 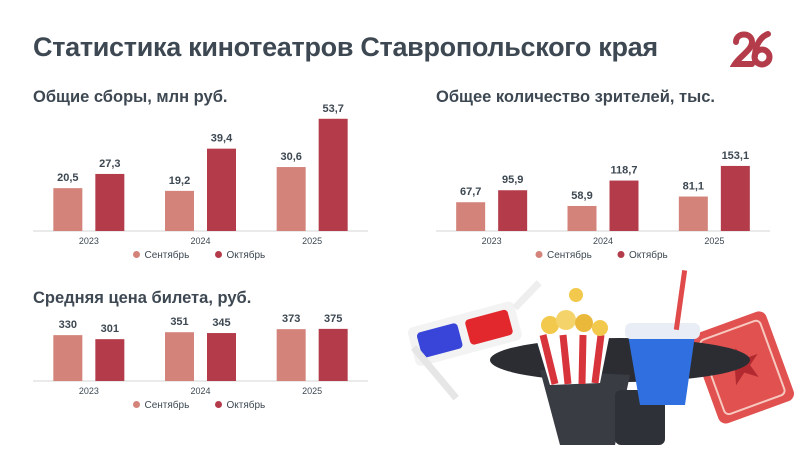 What do you see at coordinates (291, 319) in the screenshot?
I see `ticket-price-data-label: 373` at bounding box center [291, 319].